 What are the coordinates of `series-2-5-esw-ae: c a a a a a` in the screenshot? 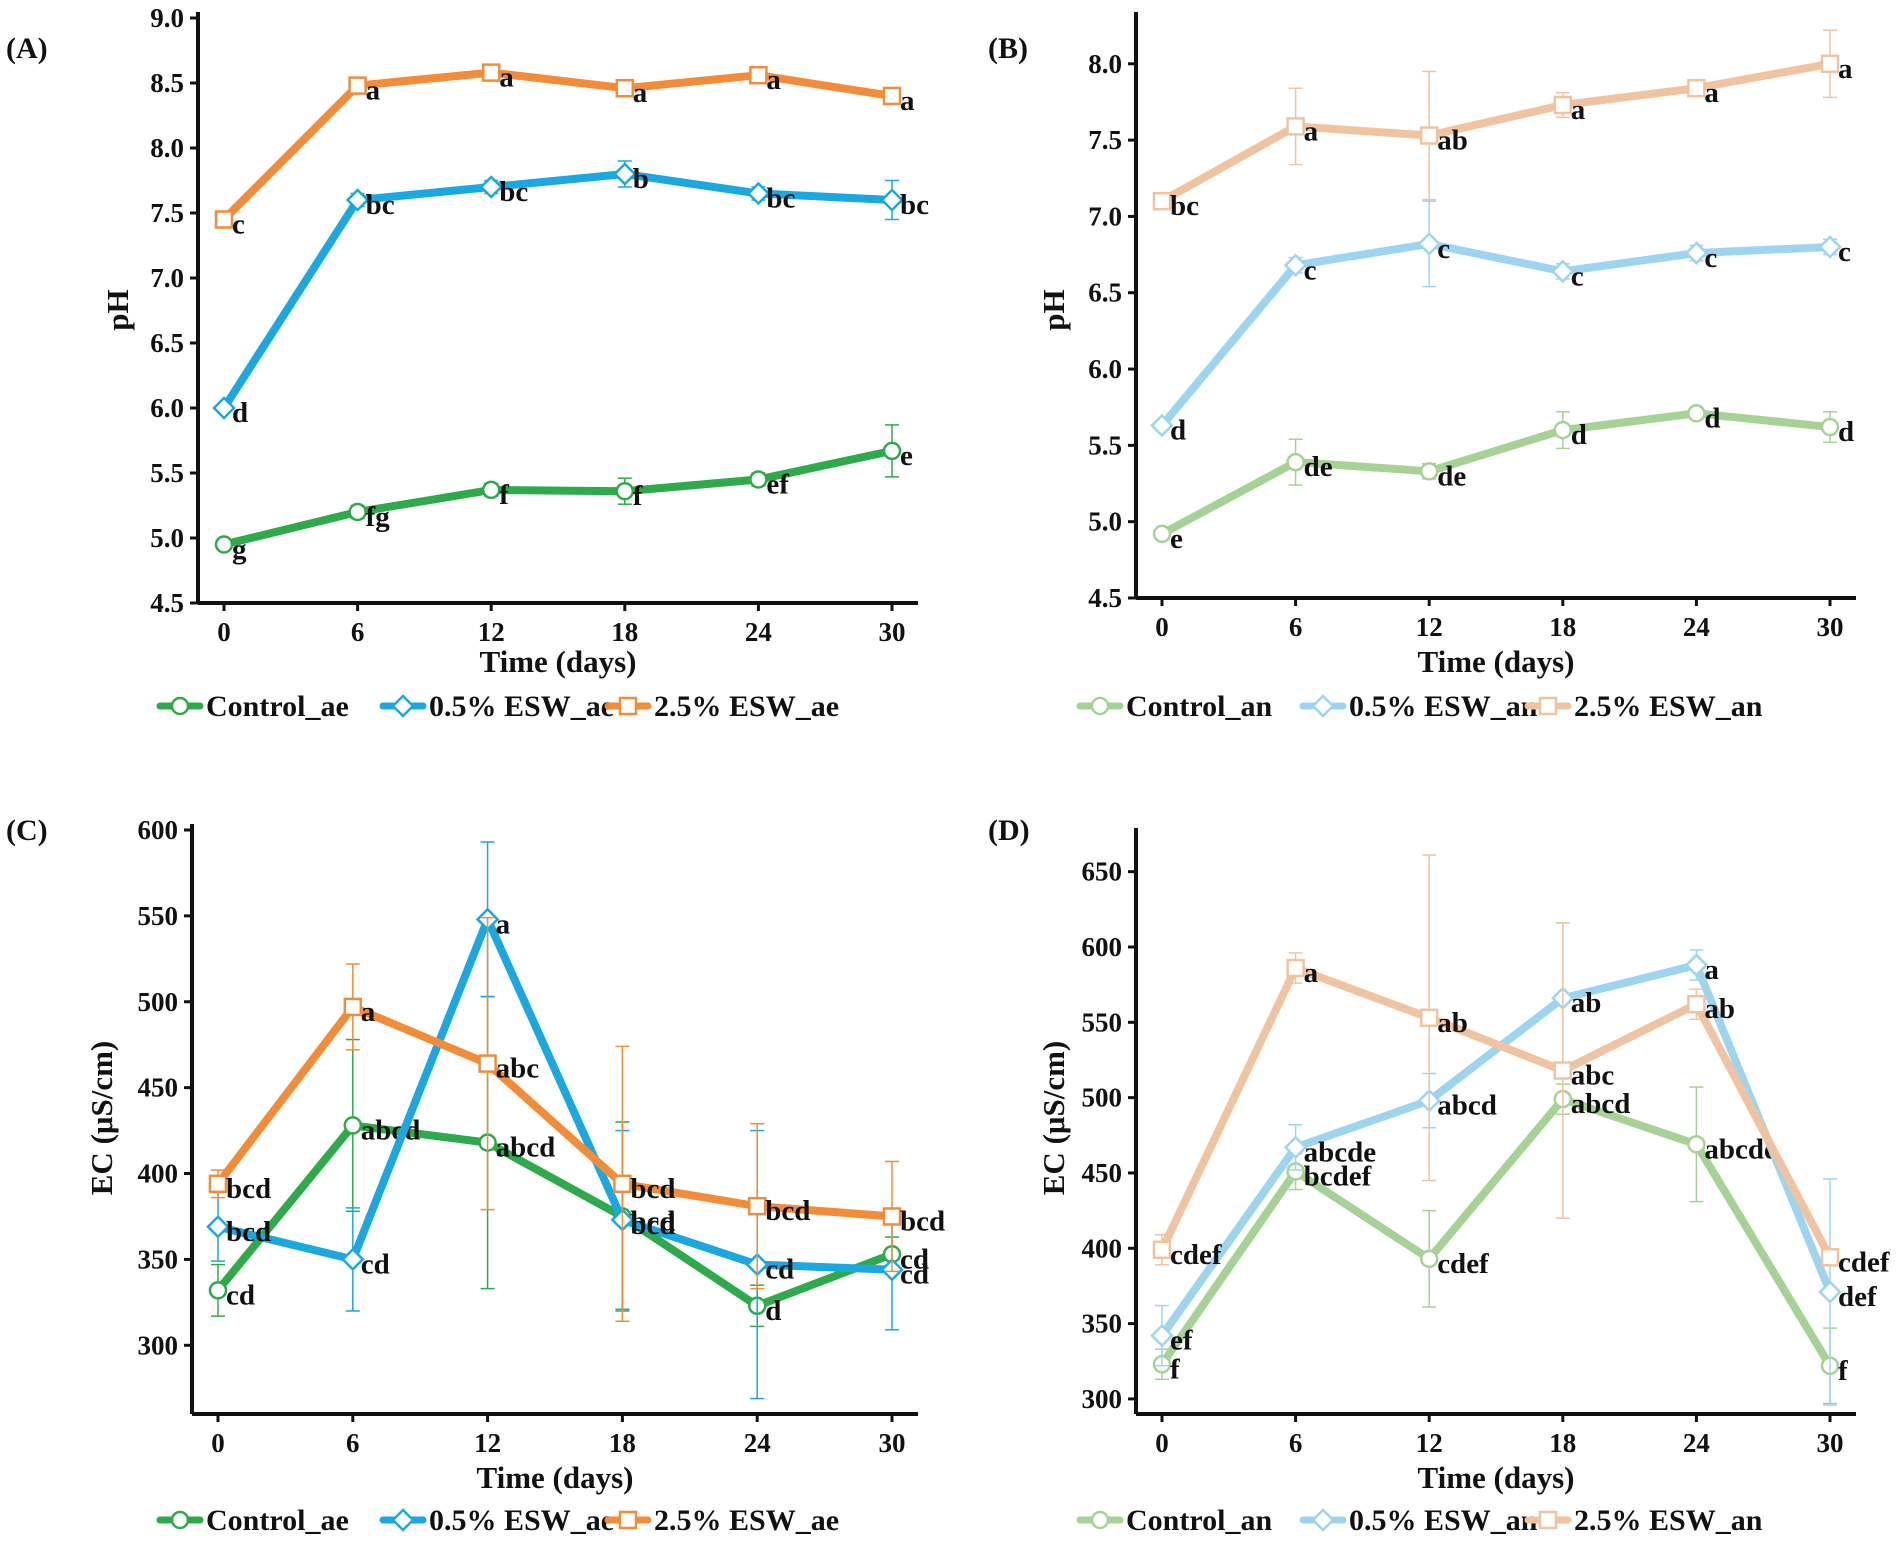 It's located at (564, 151).